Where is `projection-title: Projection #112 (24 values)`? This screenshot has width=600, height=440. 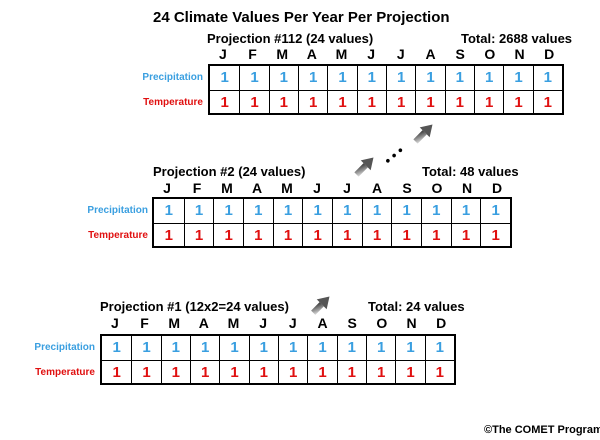 projection-title: Projection #112 (24 values) is located at coordinates (290, 38).